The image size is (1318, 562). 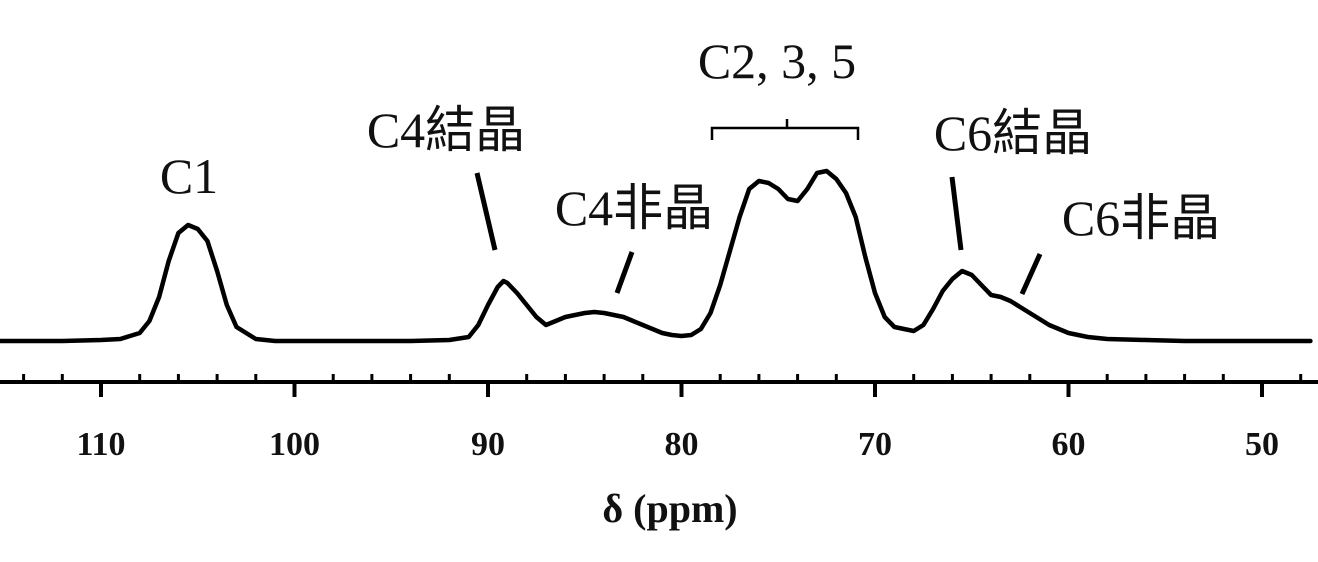 What do you see at coordinates (446, 130) in the screenshot?
I see `annotation-c4-crystalline: C4結晶` at bounding box center [446, 130].